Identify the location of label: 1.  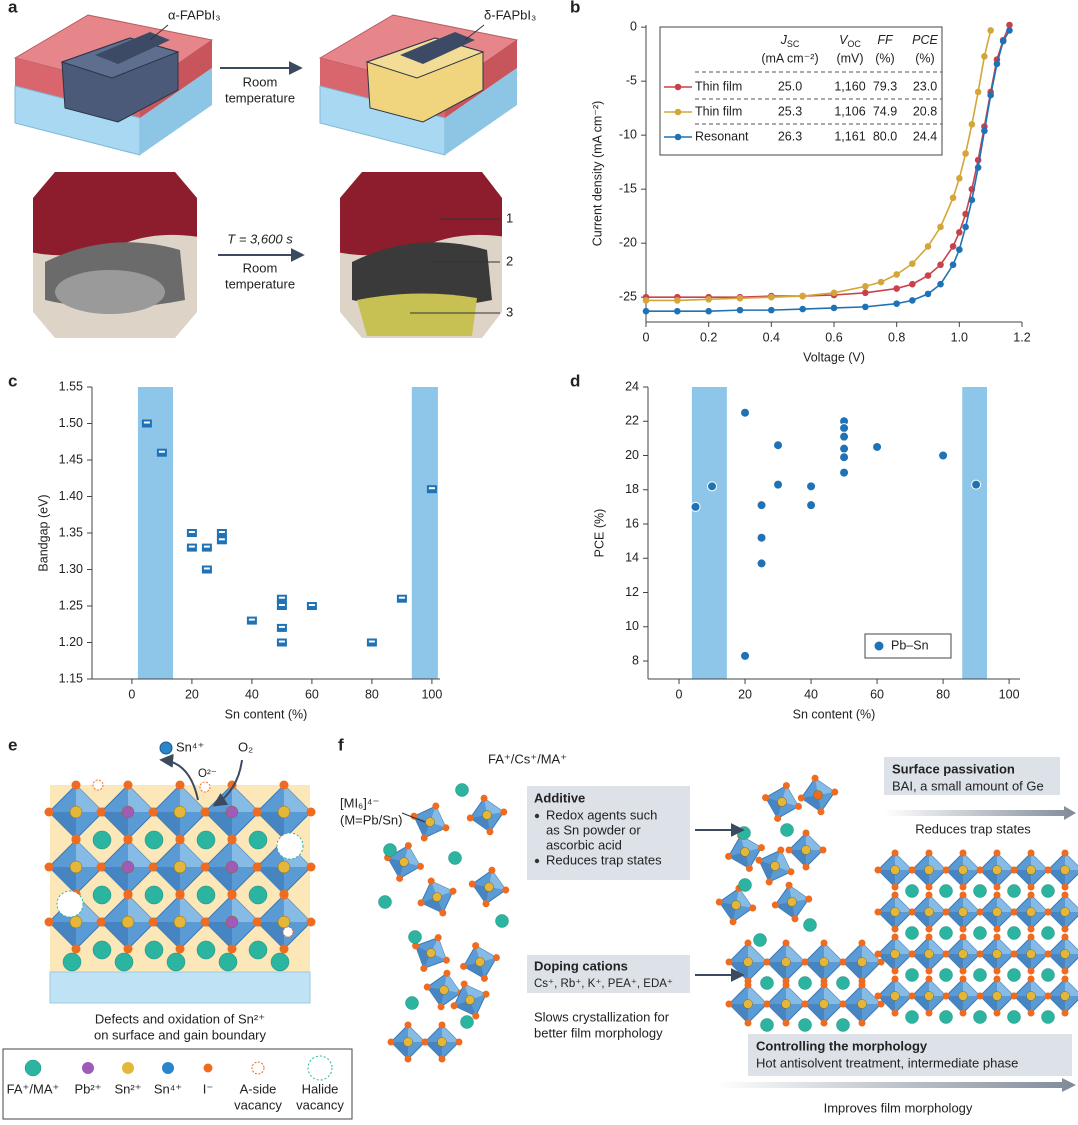
(509, 217).